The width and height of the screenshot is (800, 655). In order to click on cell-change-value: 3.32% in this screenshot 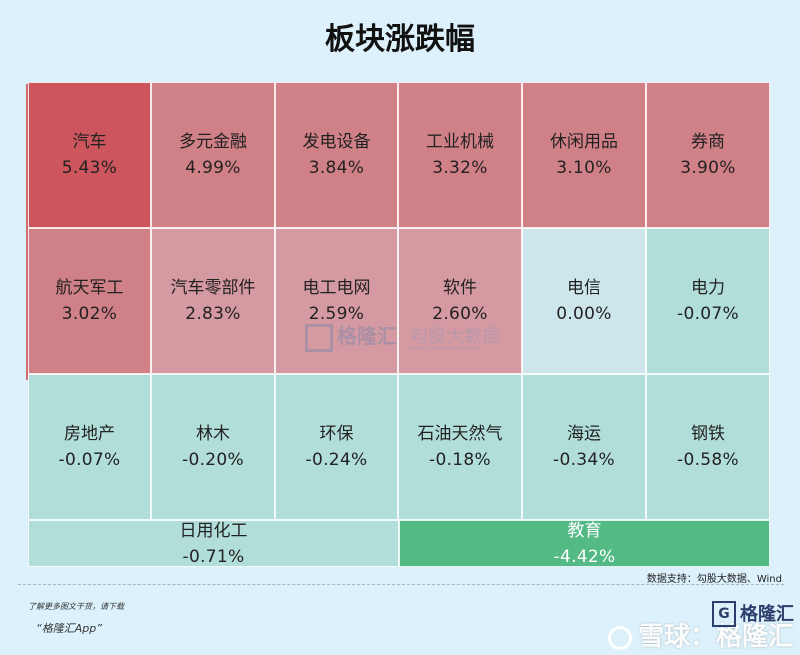, I will do `click(460, 168)`.